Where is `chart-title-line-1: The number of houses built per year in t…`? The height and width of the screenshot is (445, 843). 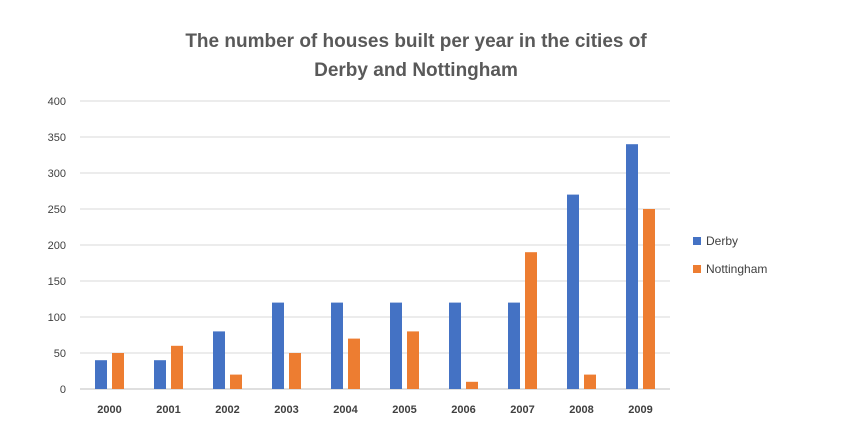
chart-title-line-1: The number of houses built per year in t… is located at coordinates (416, 41).